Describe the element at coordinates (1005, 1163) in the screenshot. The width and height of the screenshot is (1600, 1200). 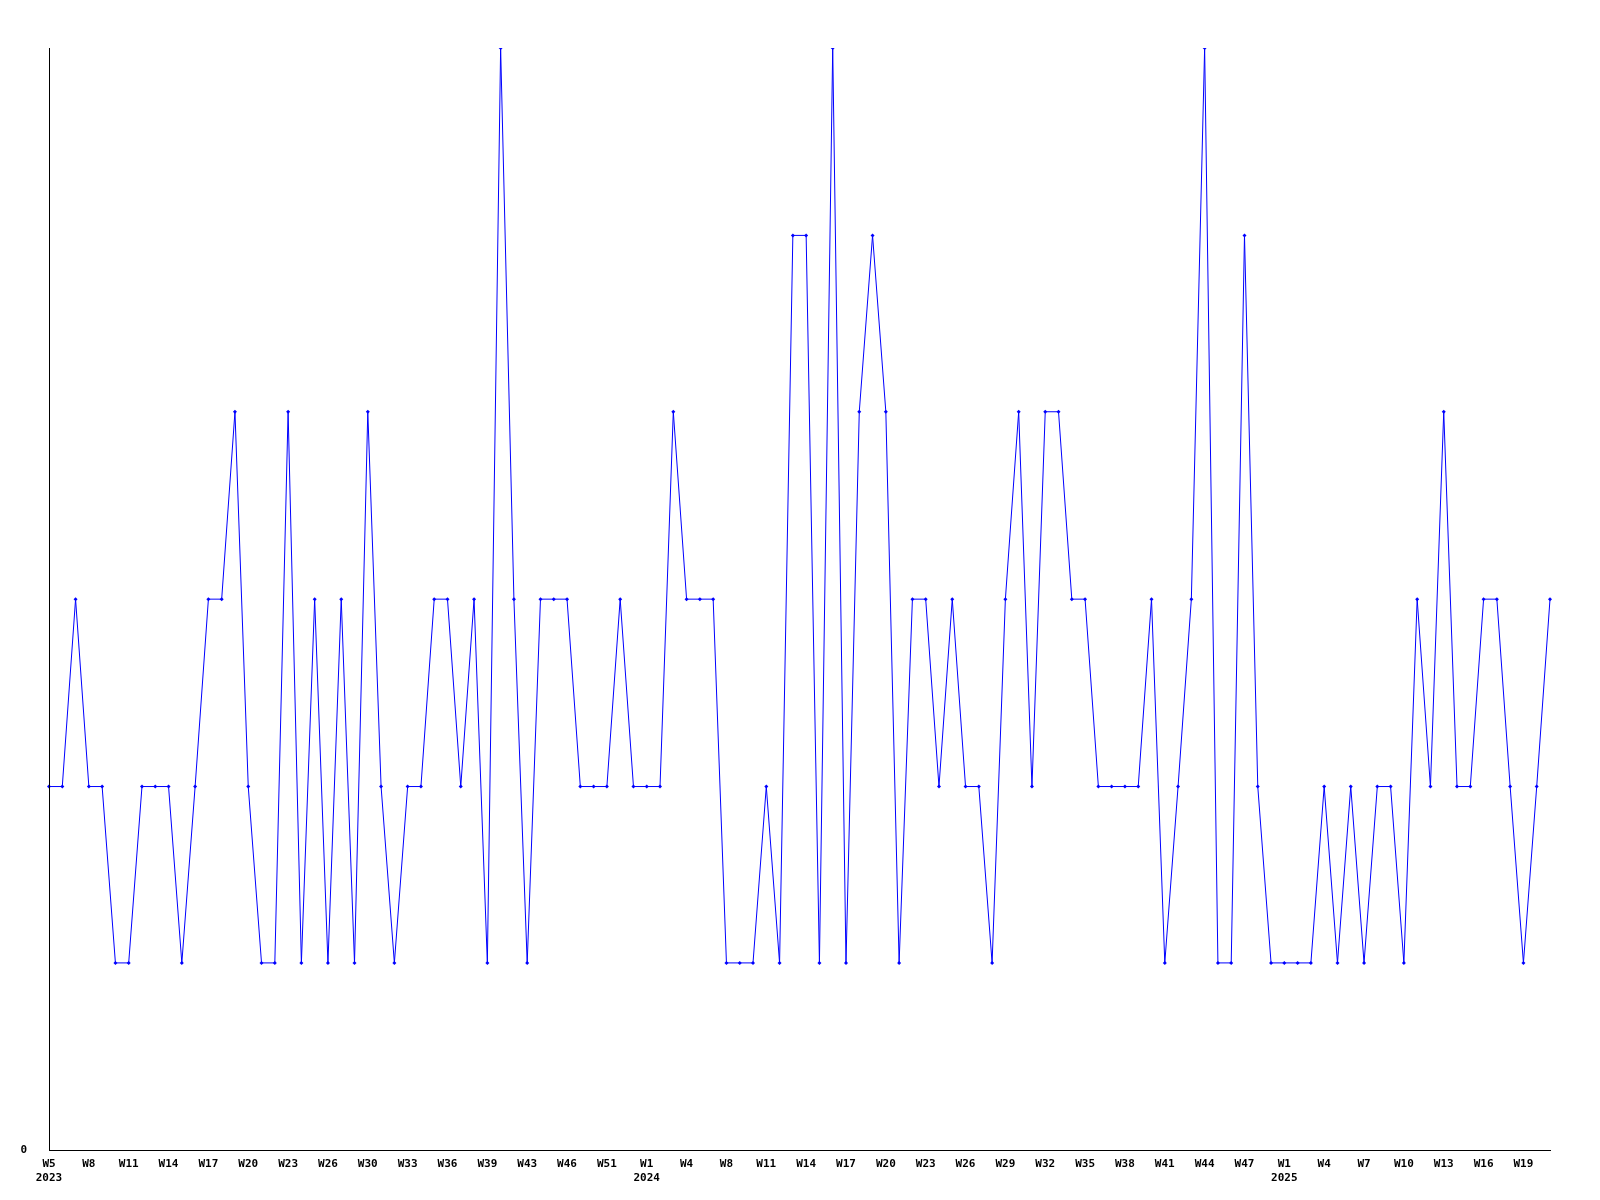
I see `x-tick-label: W29` at that location.